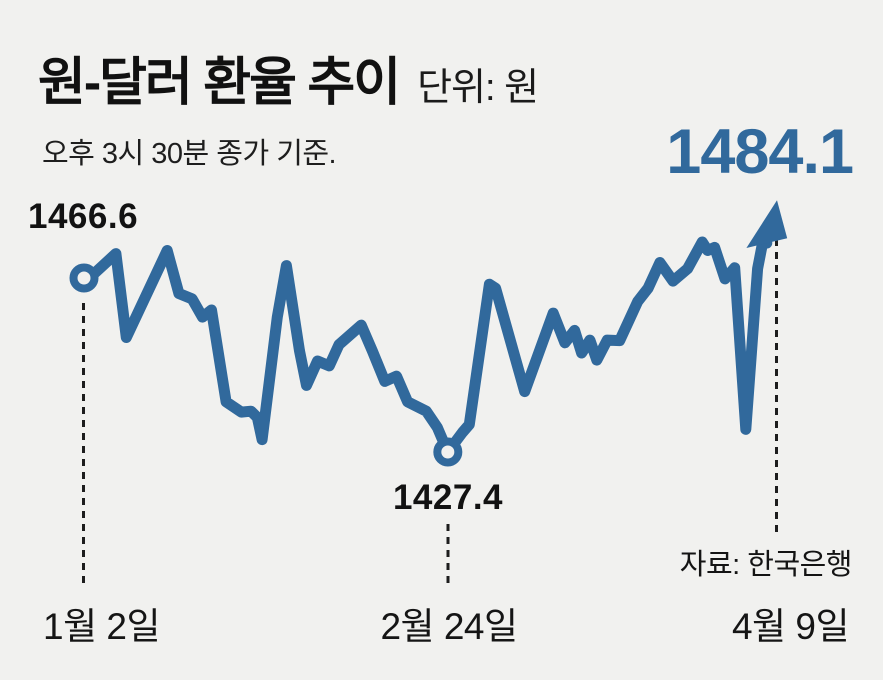  Describe the element at coordinates (448, 452) in the screenshot. I see `min-point-marker` at that location.